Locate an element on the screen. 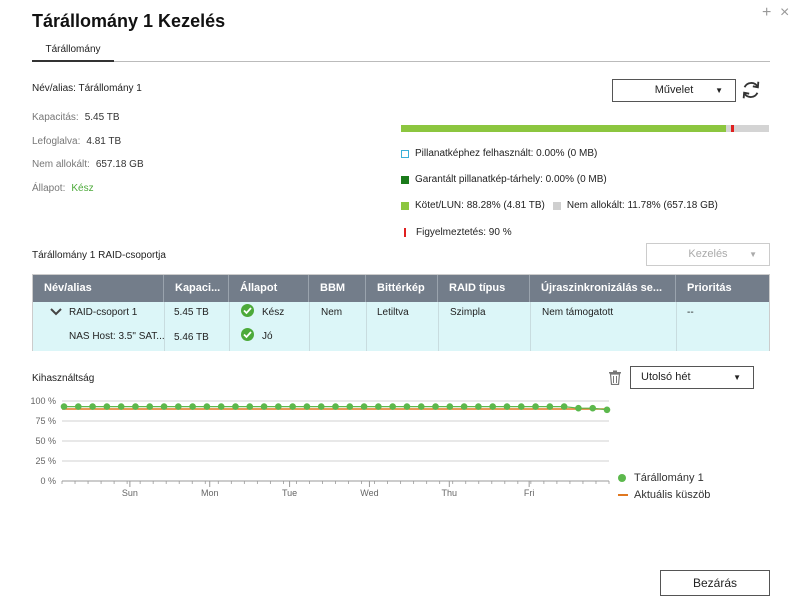  time-range-label: Utolsó hét is located at coordinates (666, 377).